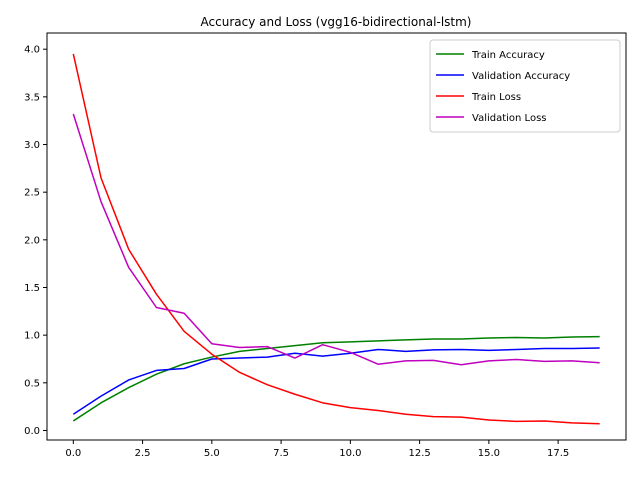 The height and width of the screenshot is (480, 640). I want to click on legend-label-validation-loss: Validation Loss, so click(509, 118).